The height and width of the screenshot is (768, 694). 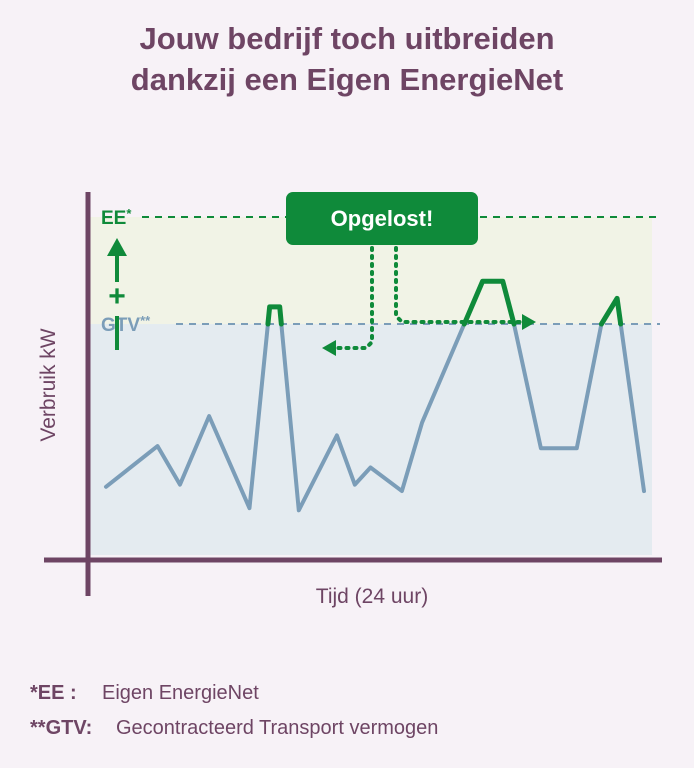 I want to click on legend-key-gtv: **GTV:, so click(x=61, y=728).